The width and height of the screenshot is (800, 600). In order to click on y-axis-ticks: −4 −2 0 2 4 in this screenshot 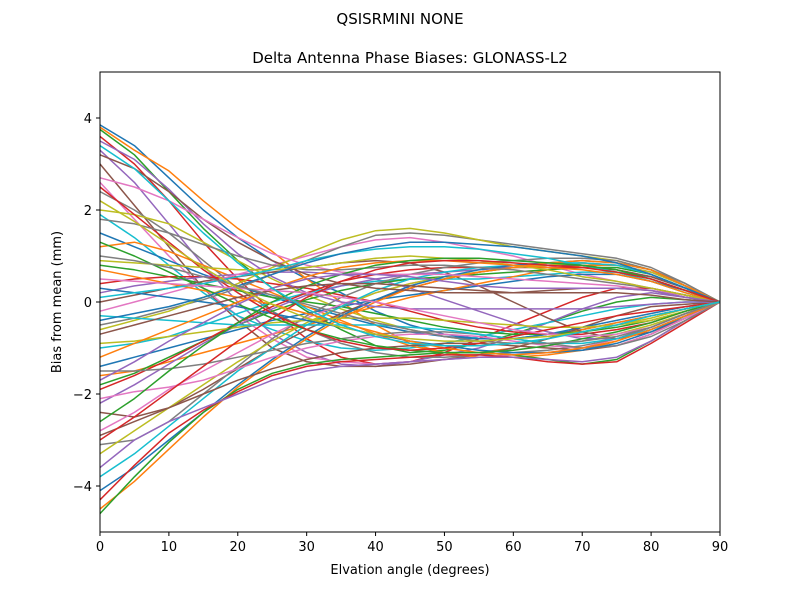, I will do `click(86, 303)`.